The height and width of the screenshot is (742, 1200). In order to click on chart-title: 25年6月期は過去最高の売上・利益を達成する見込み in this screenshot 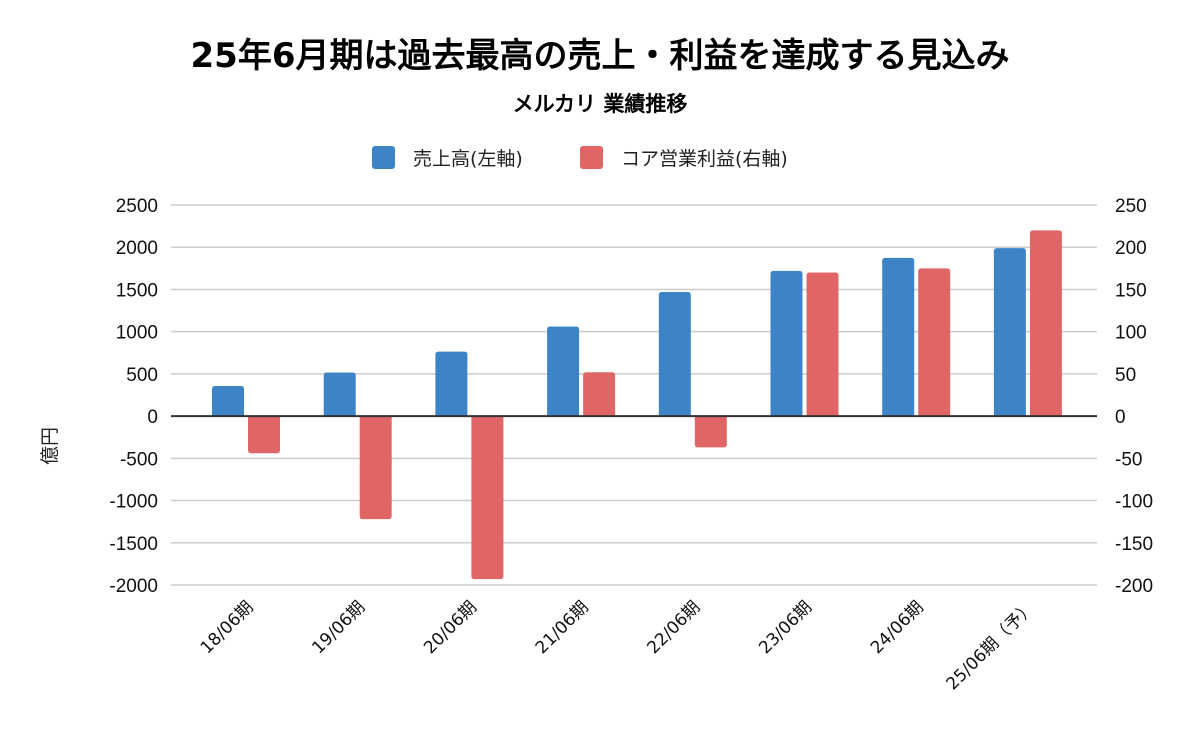, I will do `click(600, 56)`.